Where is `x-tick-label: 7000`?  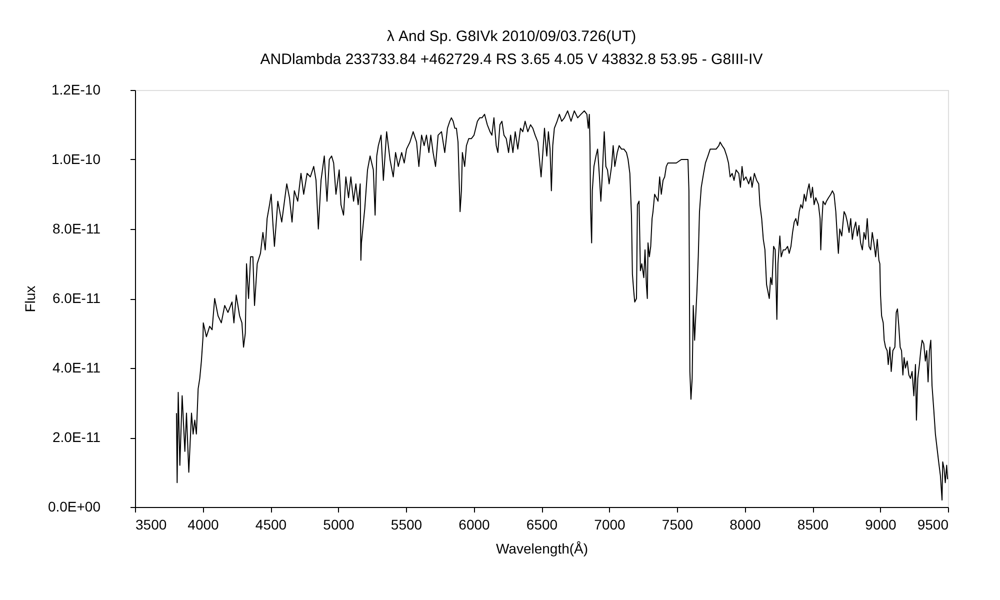
x-tick-label: 7000 is located at coordinates (610, 524).